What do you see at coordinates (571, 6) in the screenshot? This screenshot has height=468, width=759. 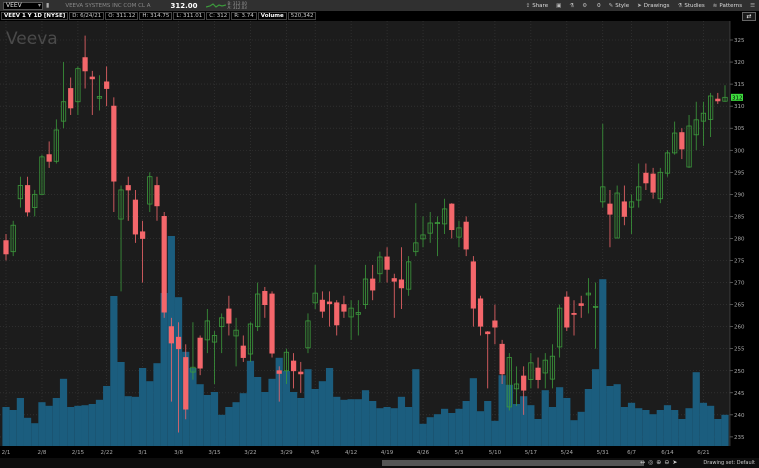 I see `flask-button: ⚗` at bounding box center [571, 6].